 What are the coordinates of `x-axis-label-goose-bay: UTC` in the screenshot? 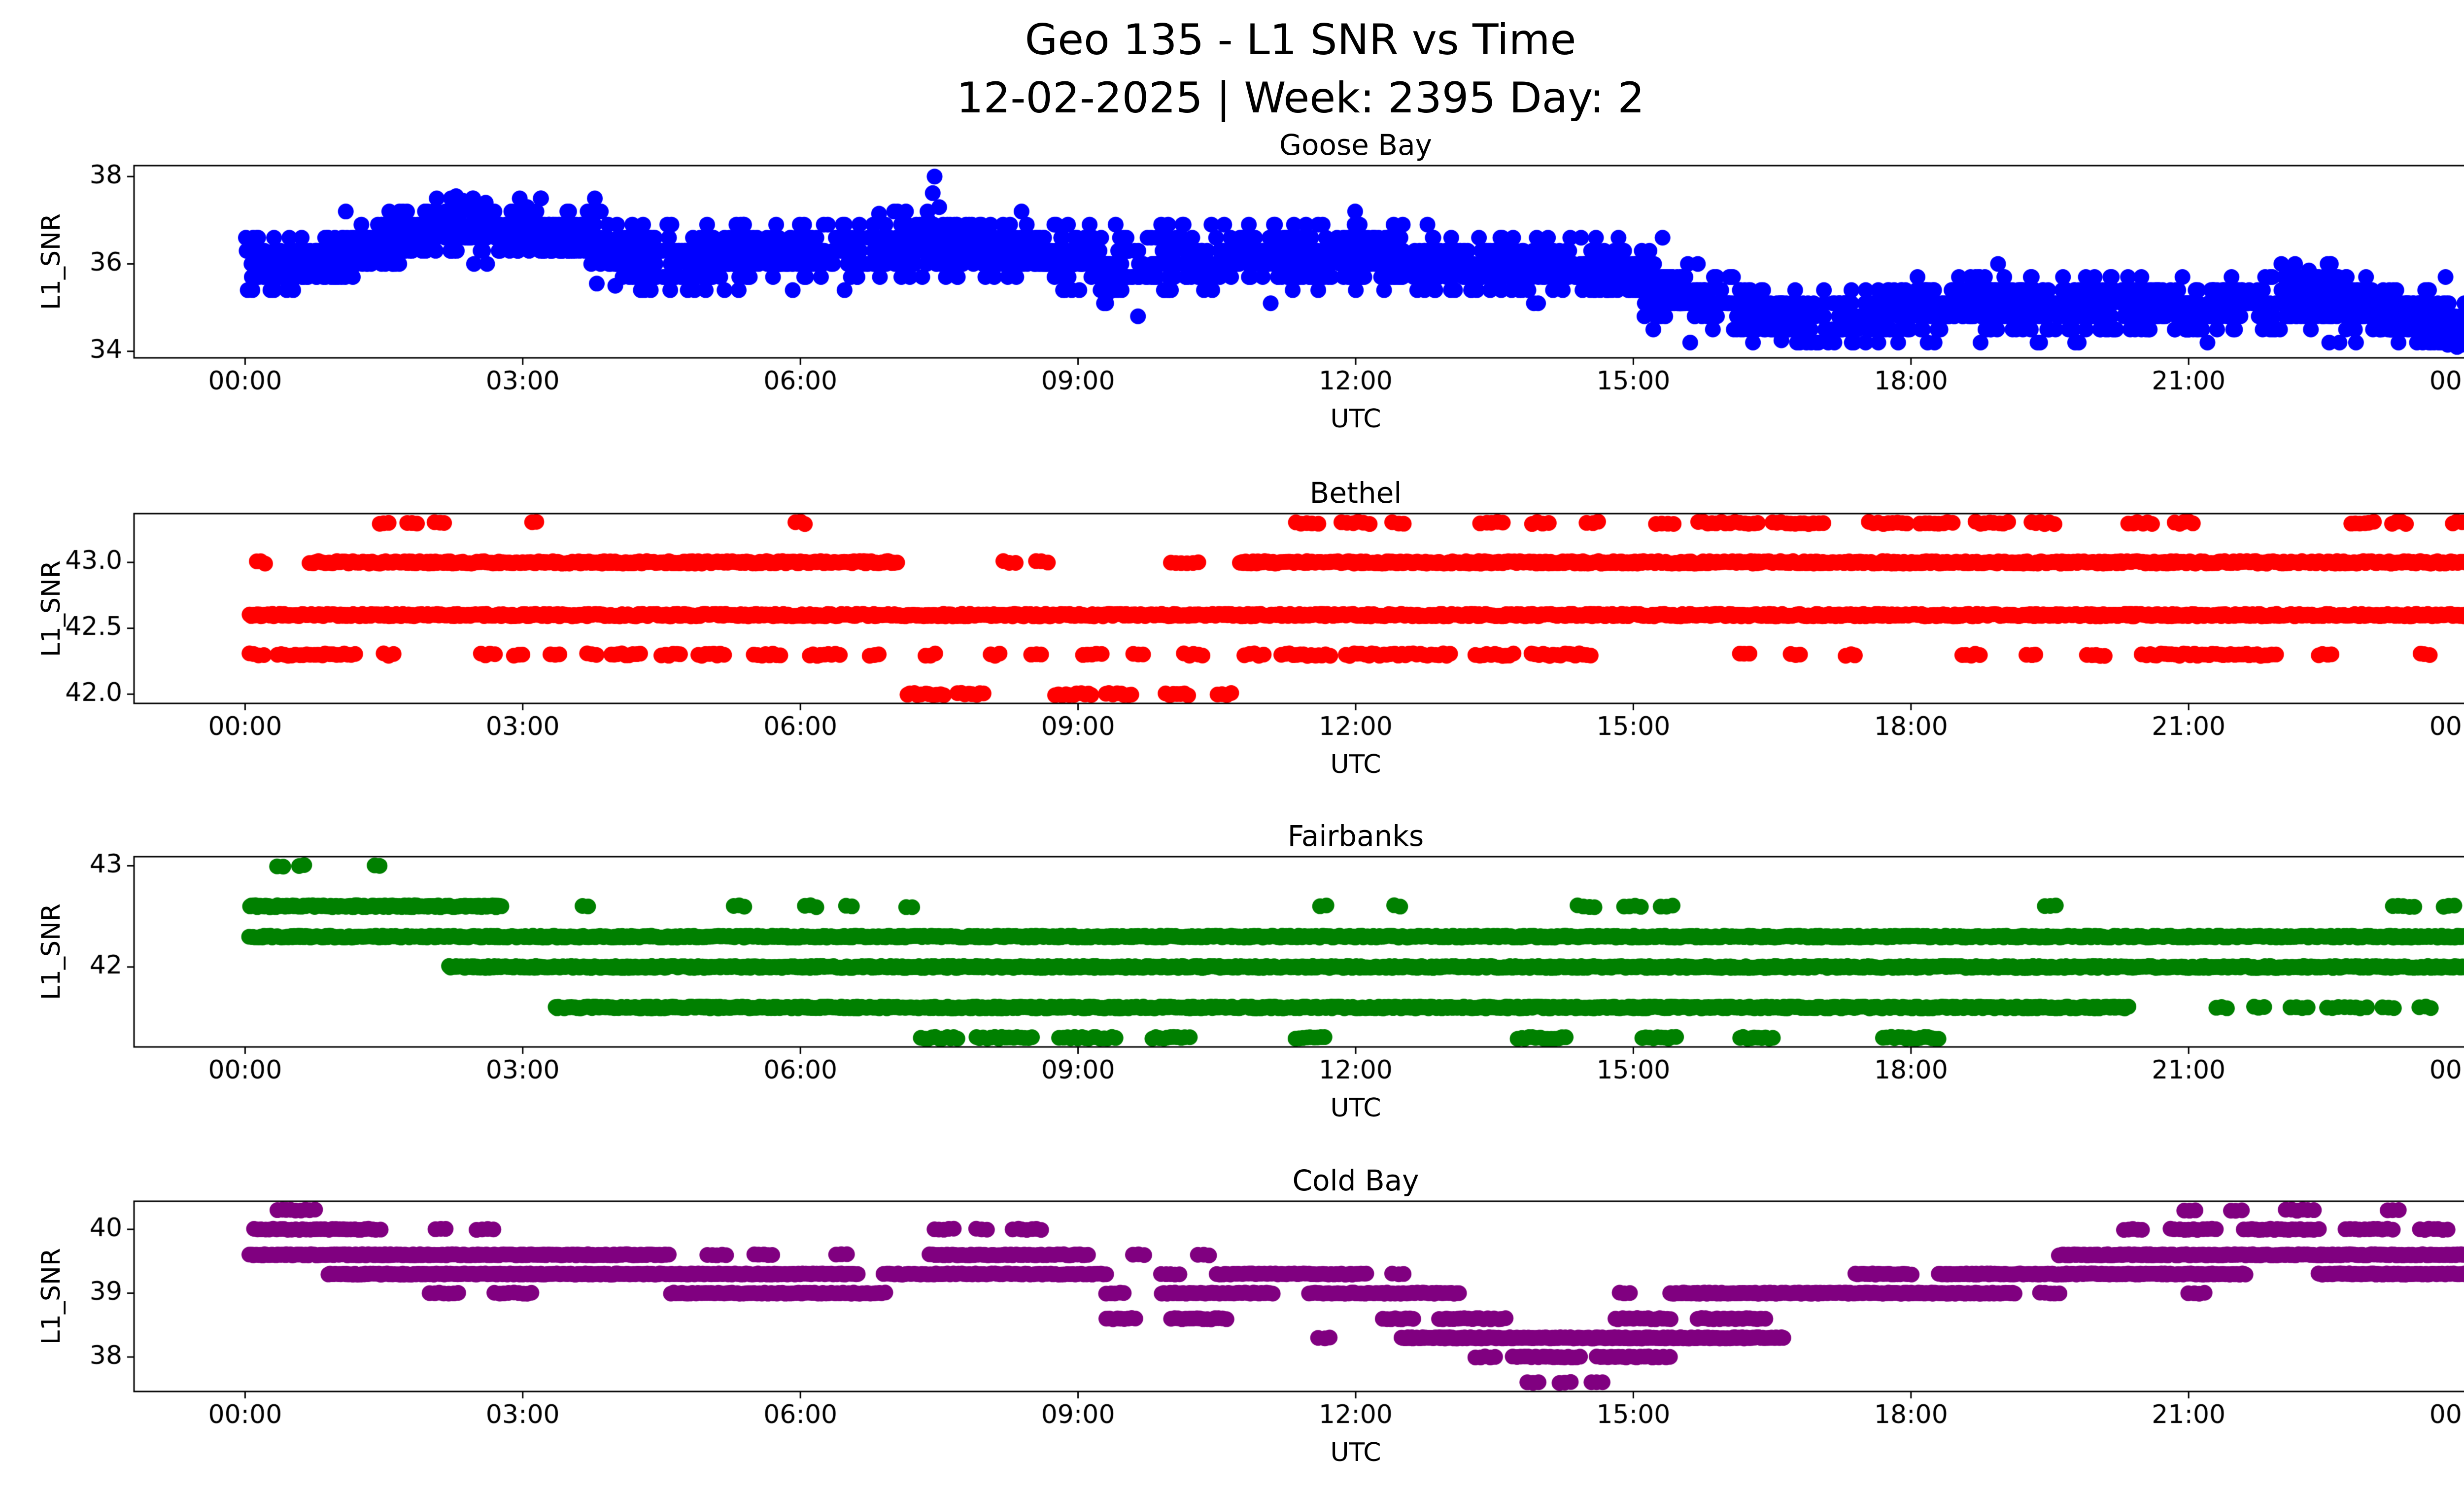 It's located at (1355, 419).